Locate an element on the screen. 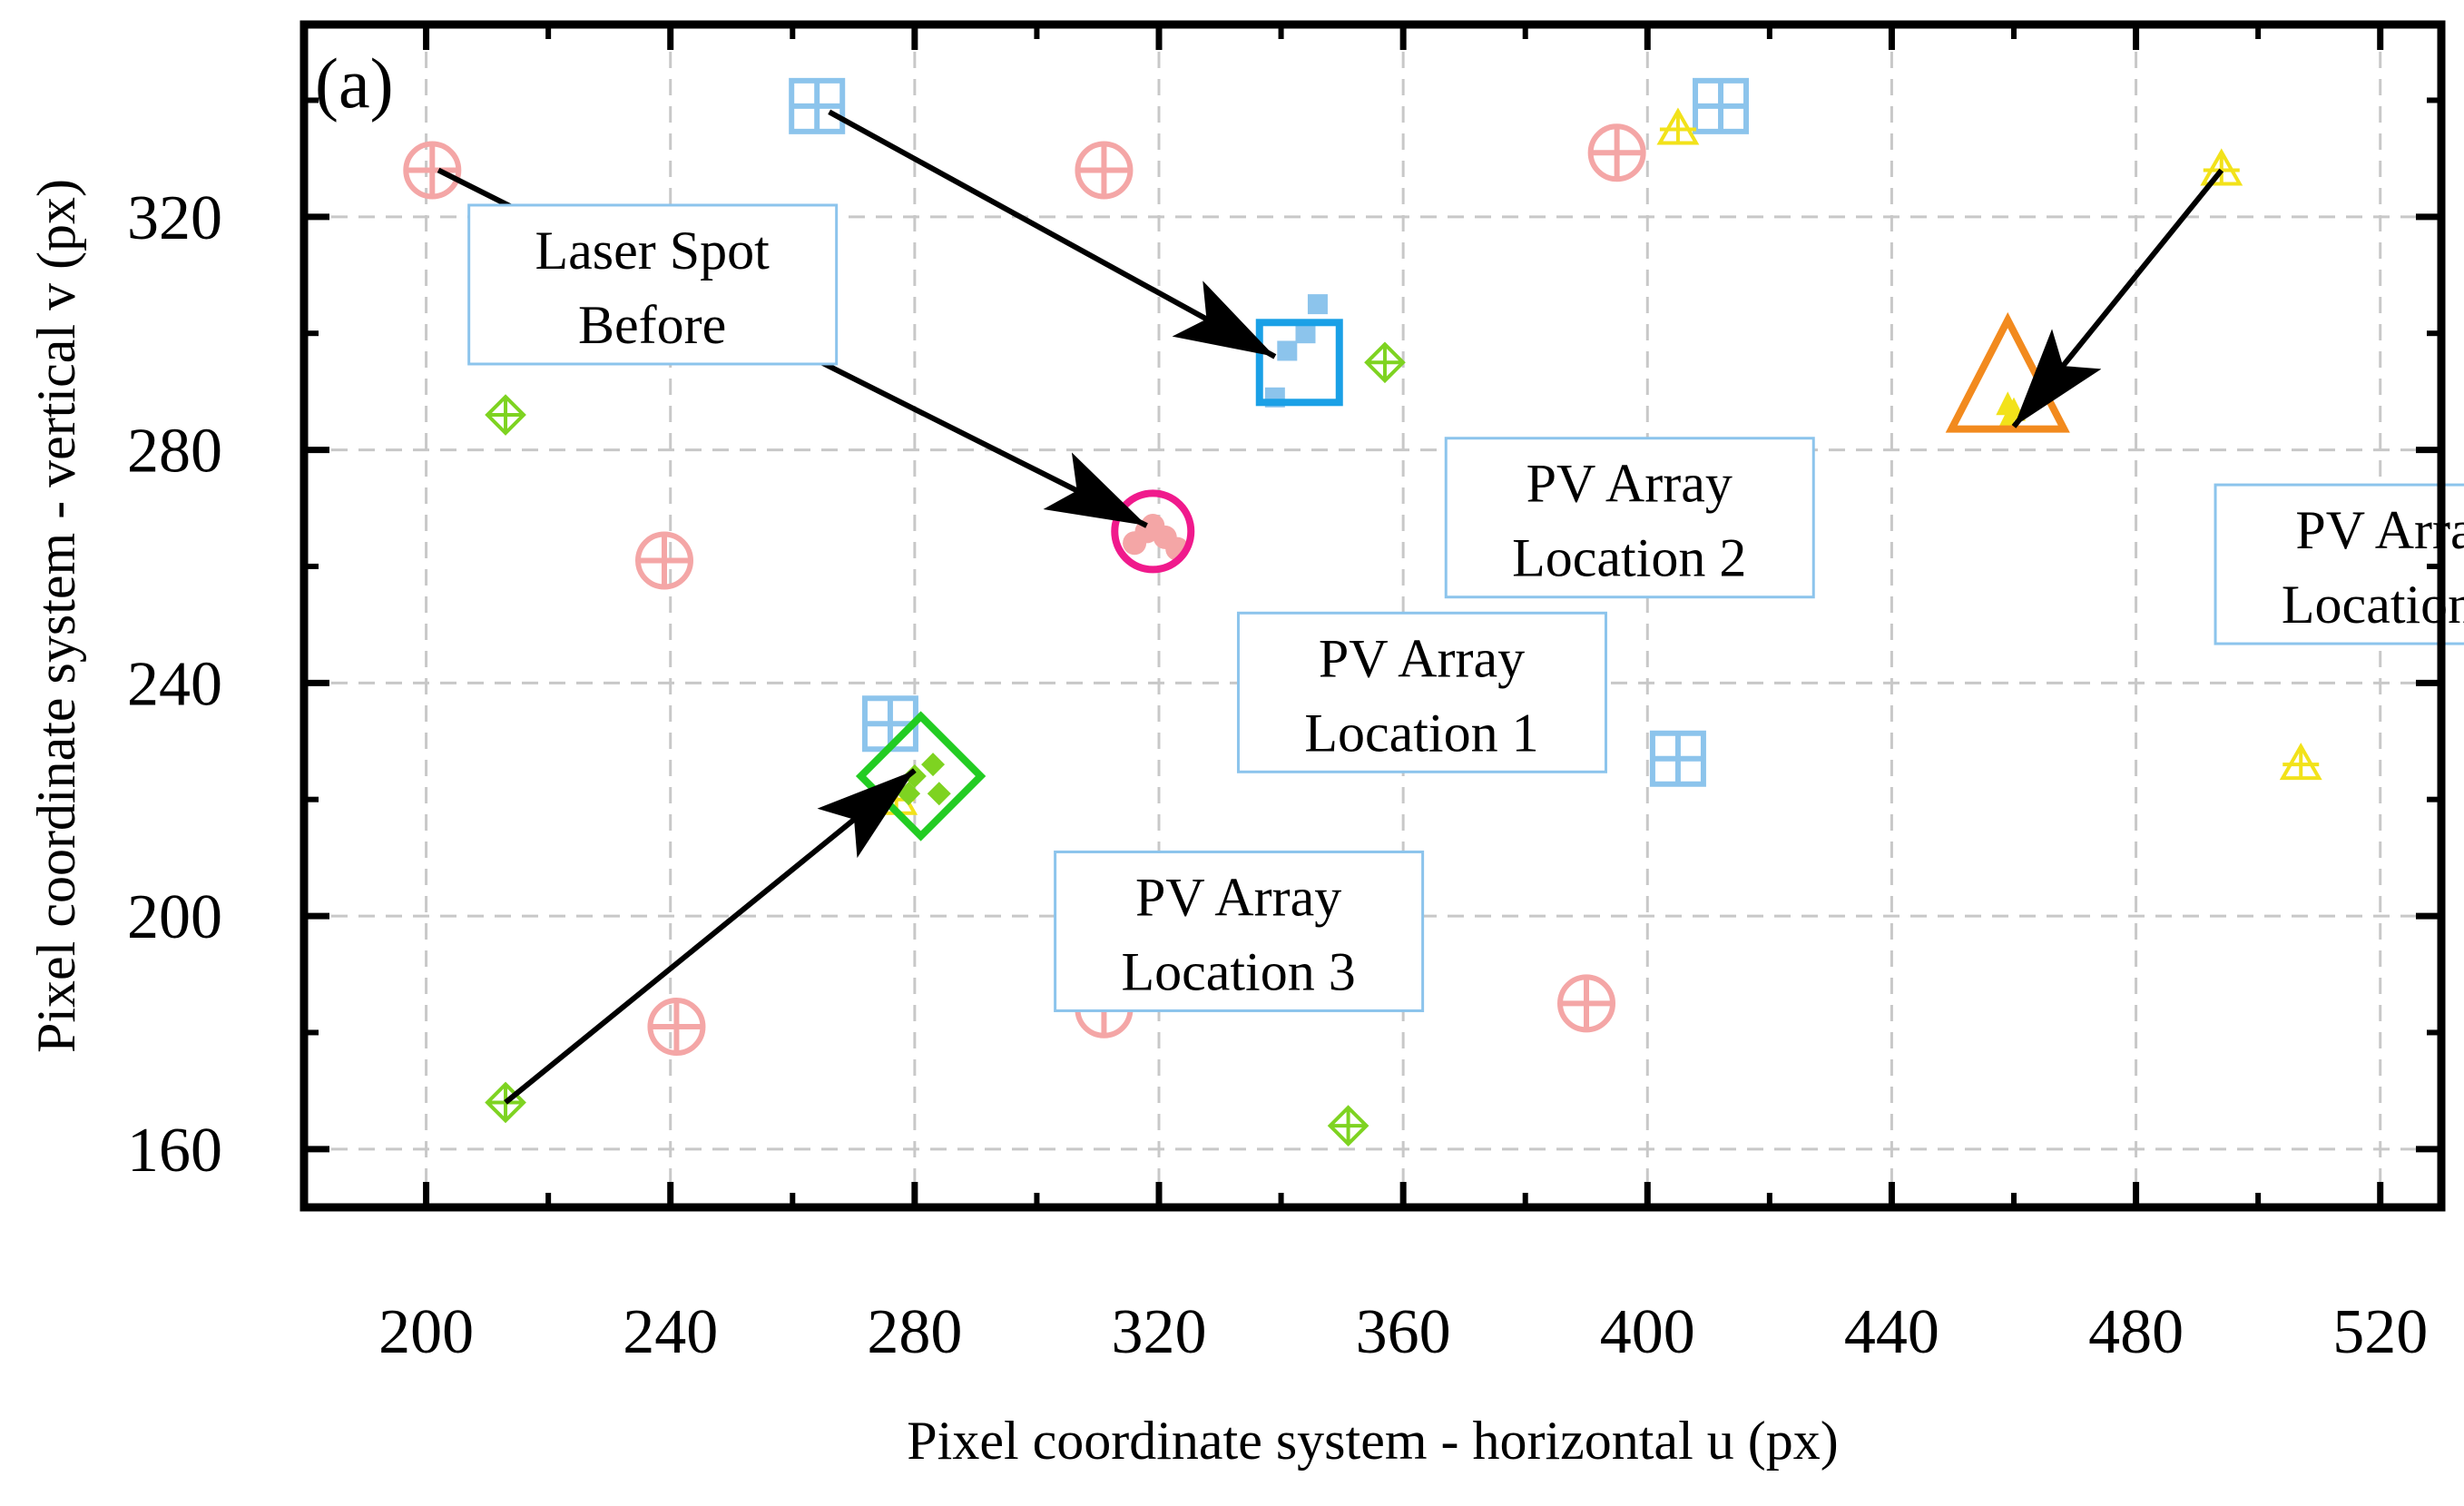 The height and width of the screenshot is (1506, 2464). annotation-box: PV Array Location 4 is located at coordinates (2339, 564).